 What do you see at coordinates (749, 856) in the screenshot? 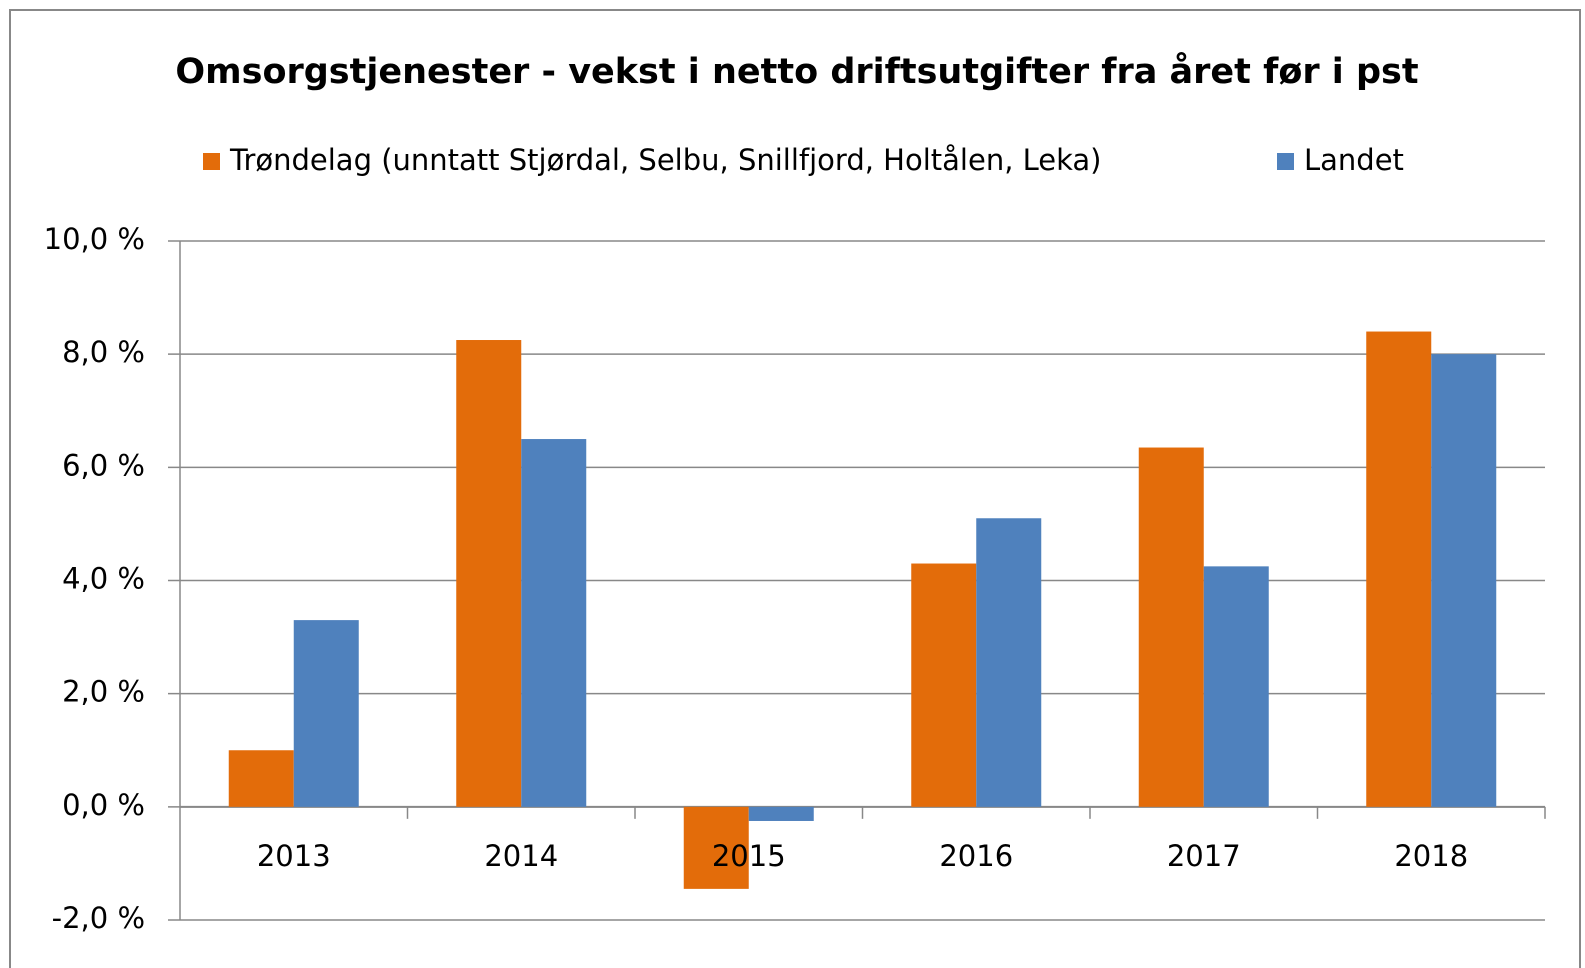
I see `x-tick-label: 2015` at bounding box center [749, 856].